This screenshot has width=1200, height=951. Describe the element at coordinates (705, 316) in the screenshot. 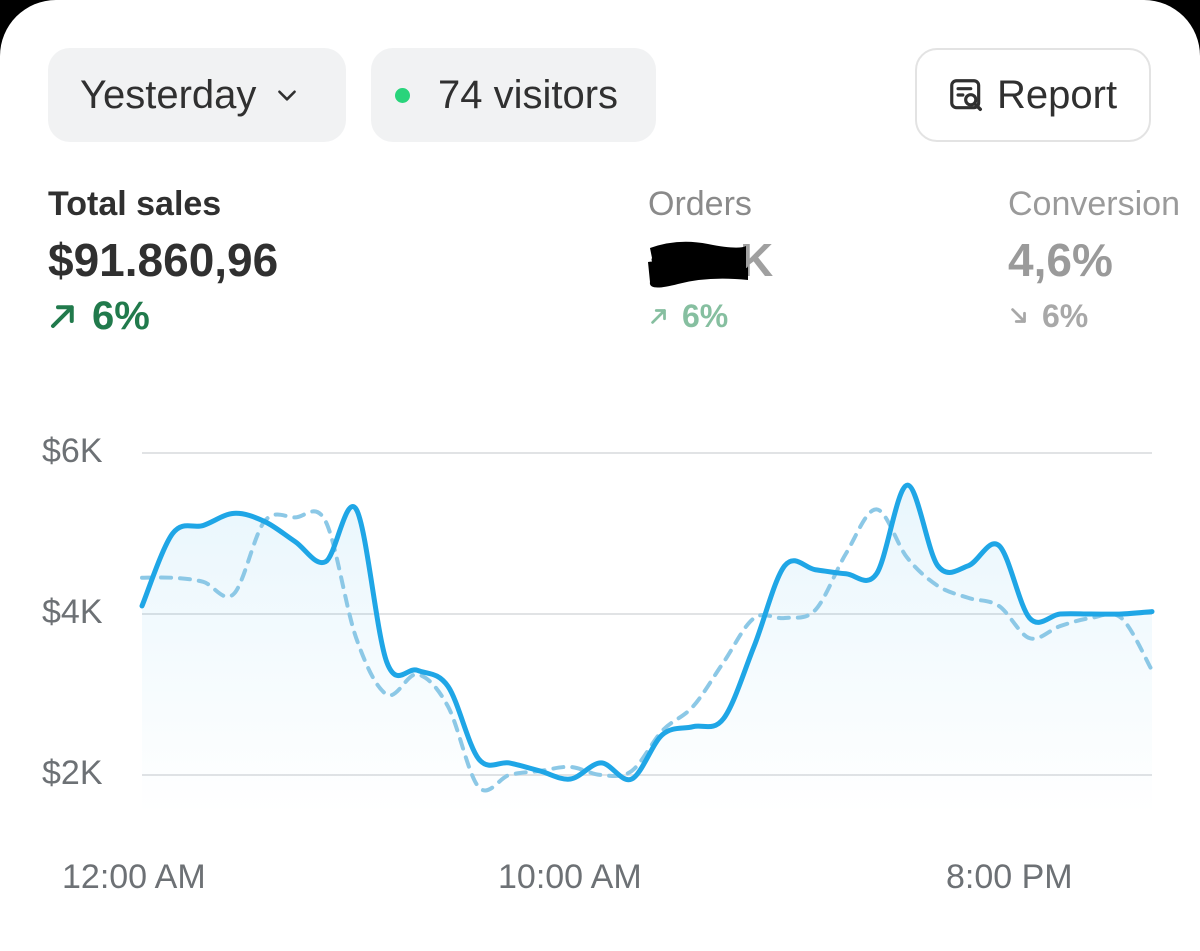

I see `orders-delta-value: 6%` at that location.